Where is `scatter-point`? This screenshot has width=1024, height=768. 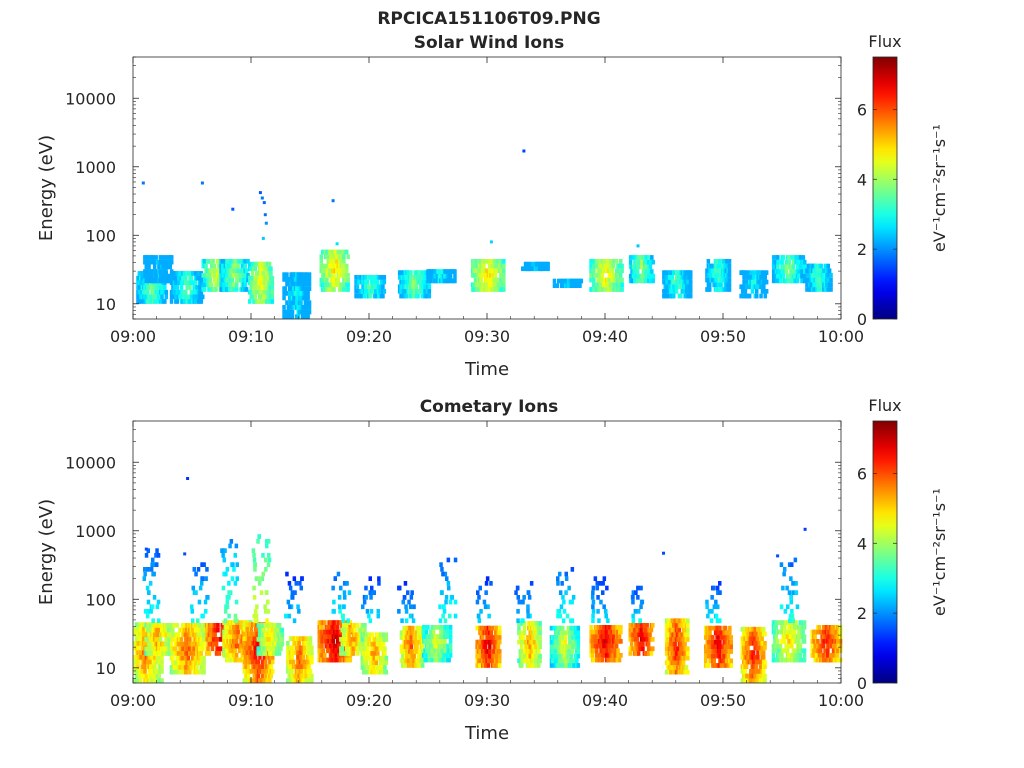 scatter-point is located at coordinates (143, 183).